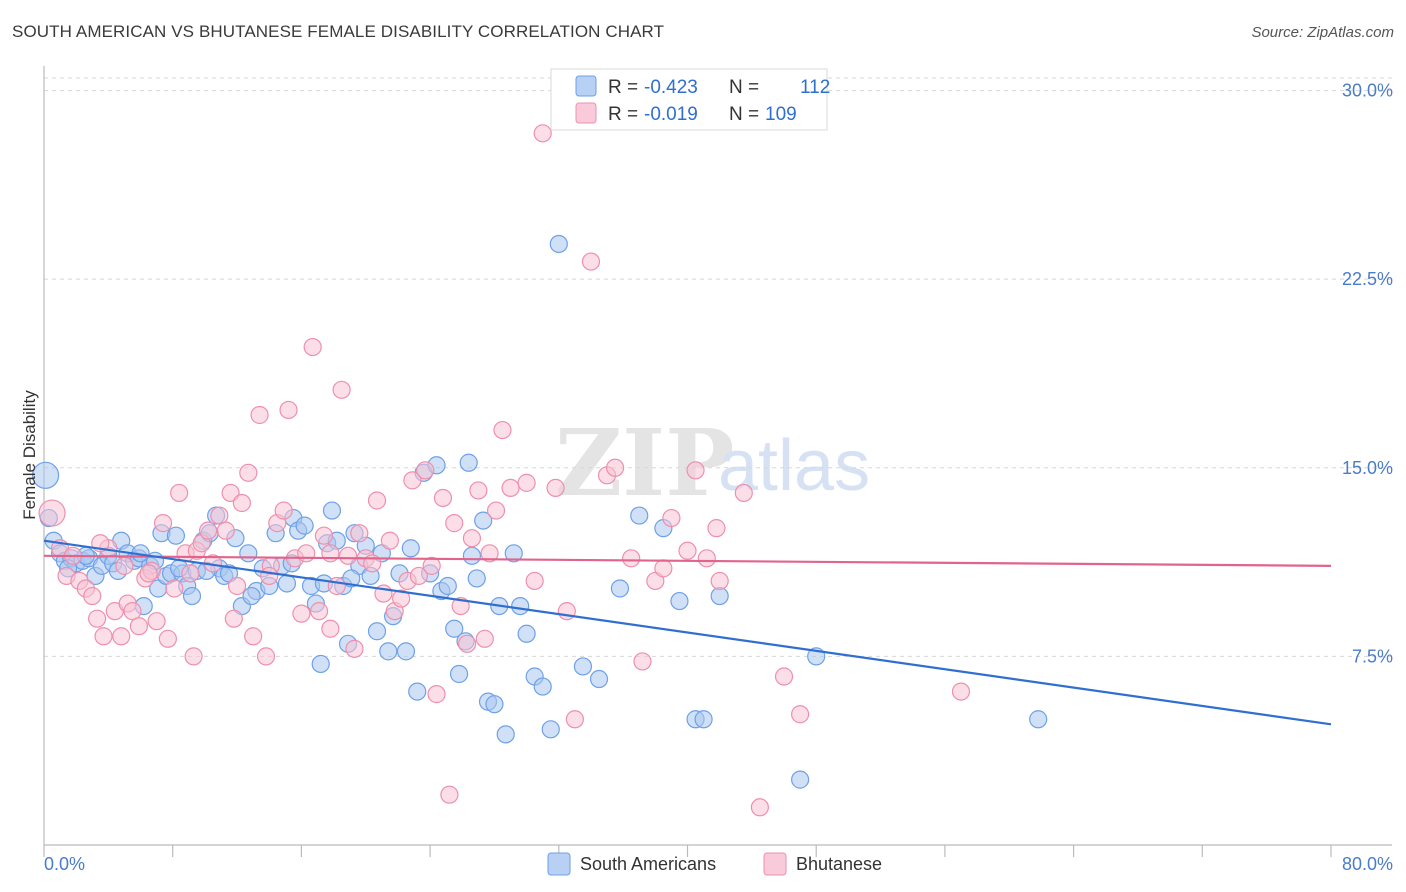  Describe the element at coordinates (775, 864) in the screenshot. I see `legend-swatch-bhutanese` at that location.